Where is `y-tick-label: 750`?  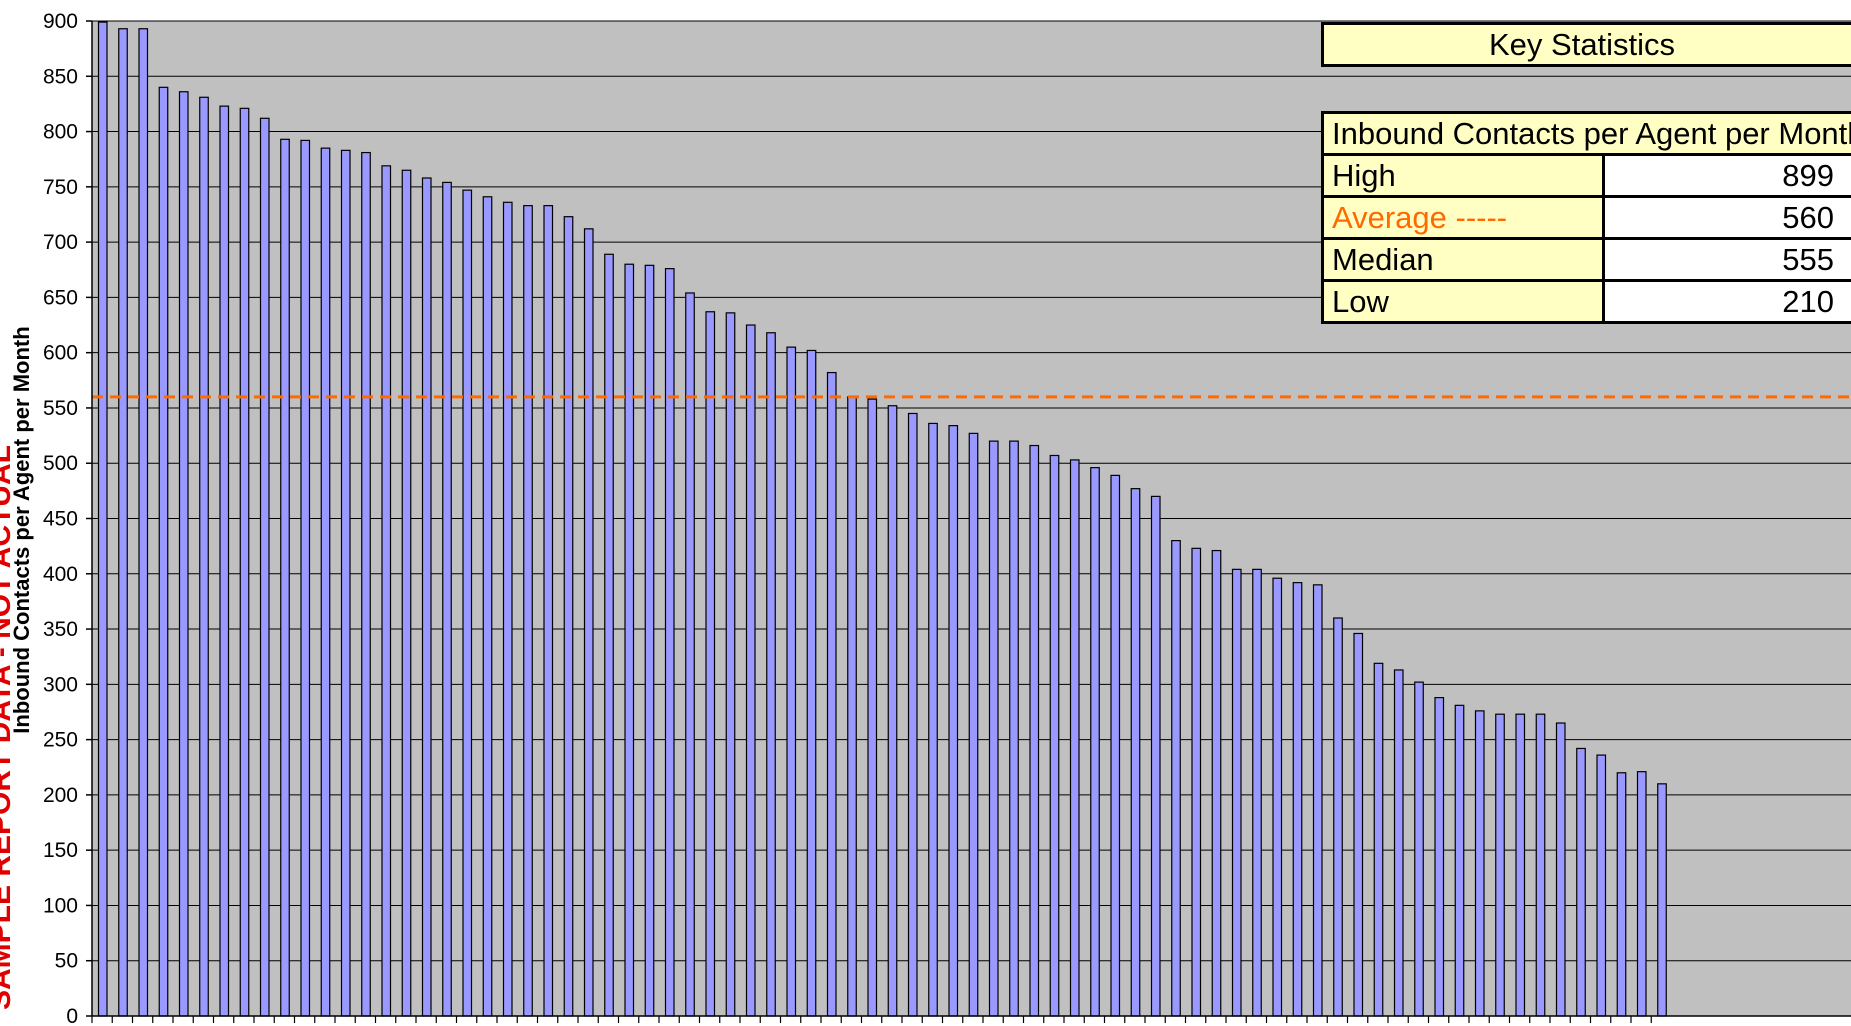
y-tick-label: 750 is located at coordinates (60, 187).